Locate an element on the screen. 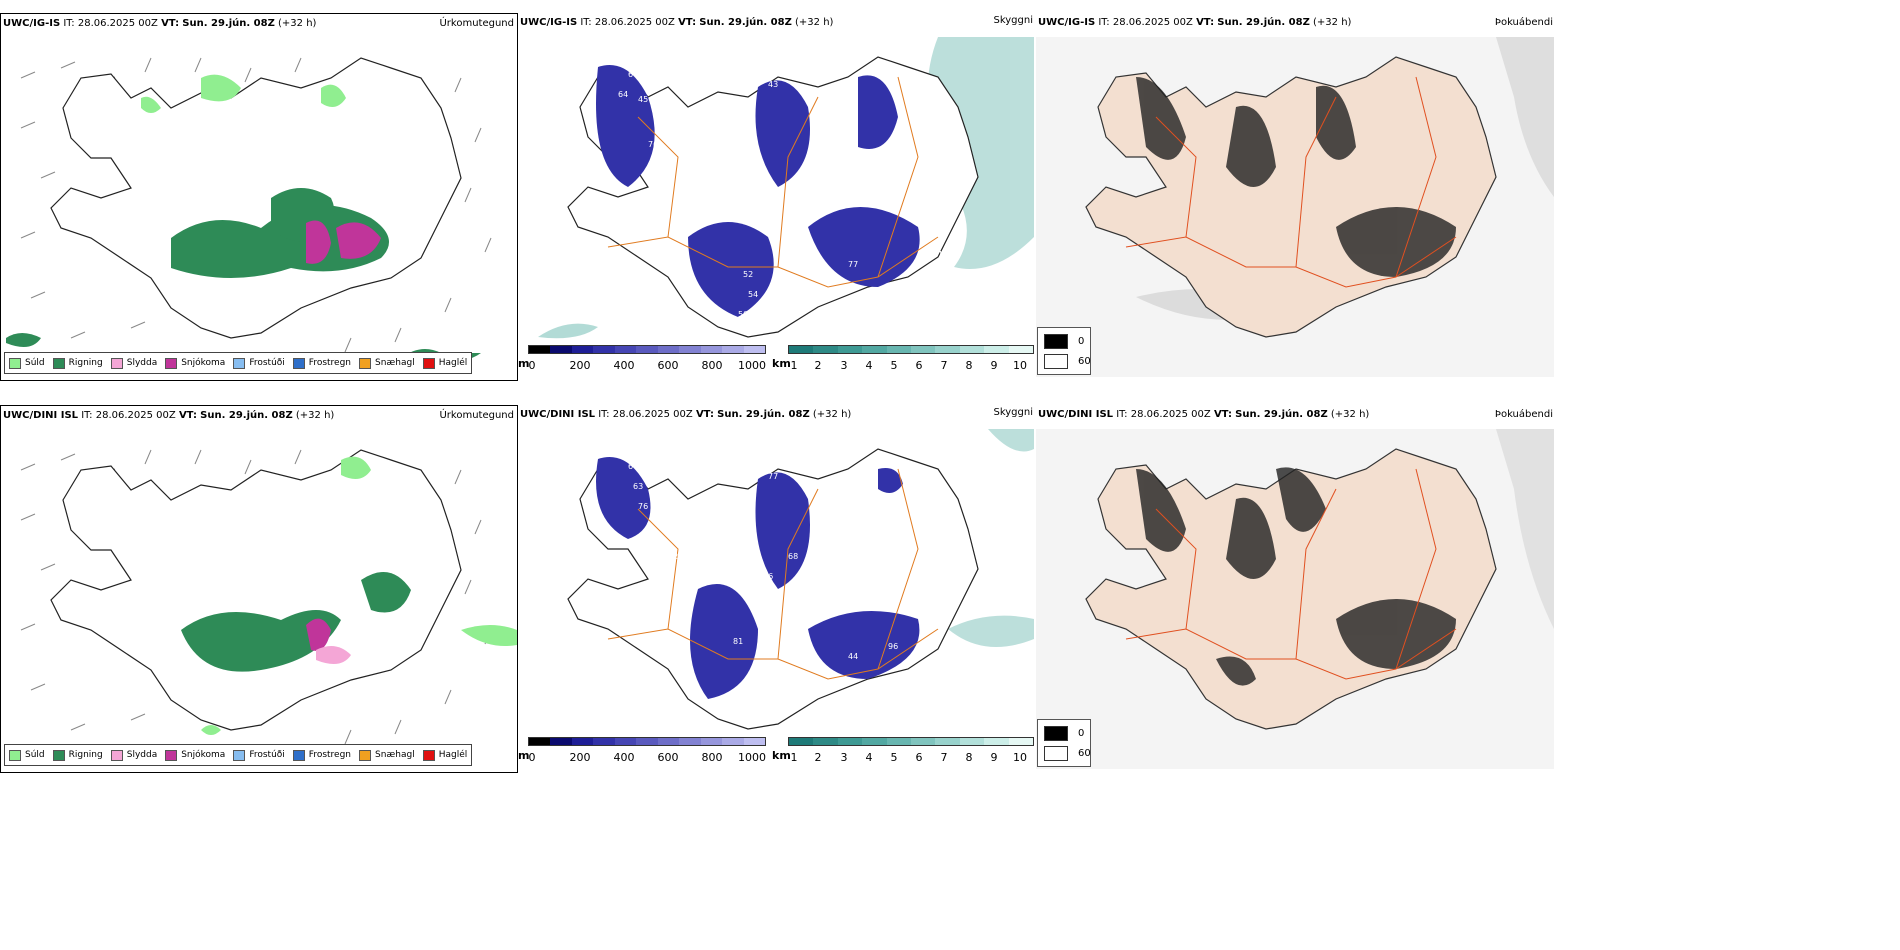  svg-text: 38 is located at coordinates (683, 214).